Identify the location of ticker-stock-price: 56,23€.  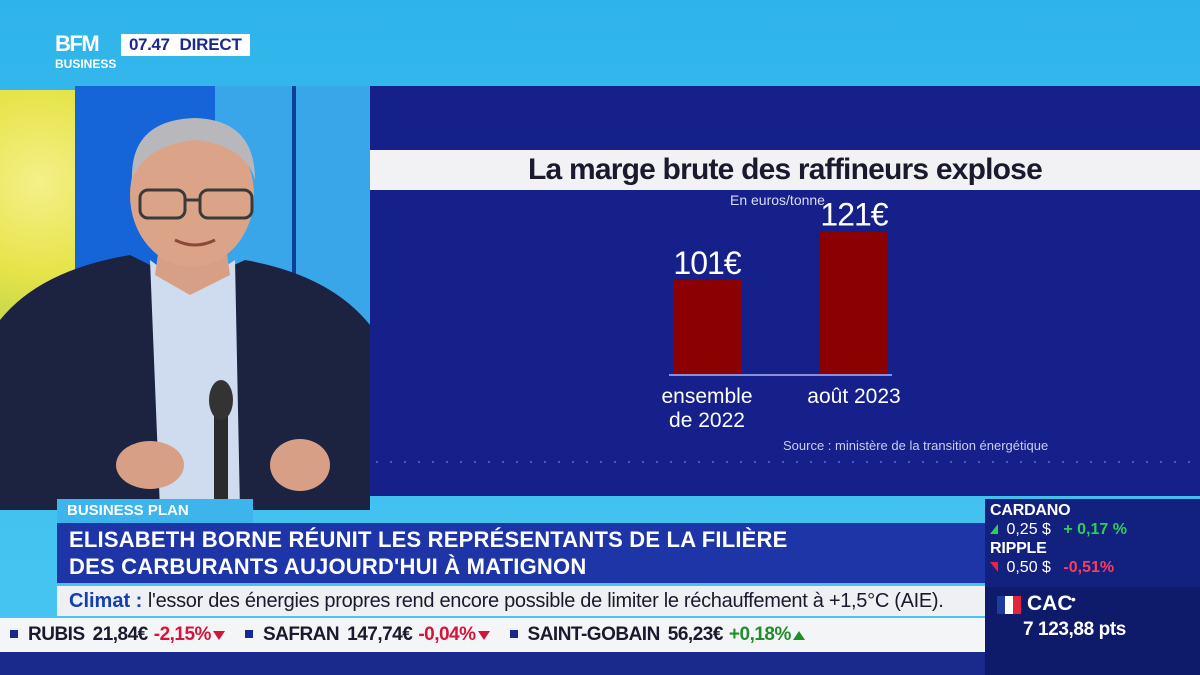
(695, 634).